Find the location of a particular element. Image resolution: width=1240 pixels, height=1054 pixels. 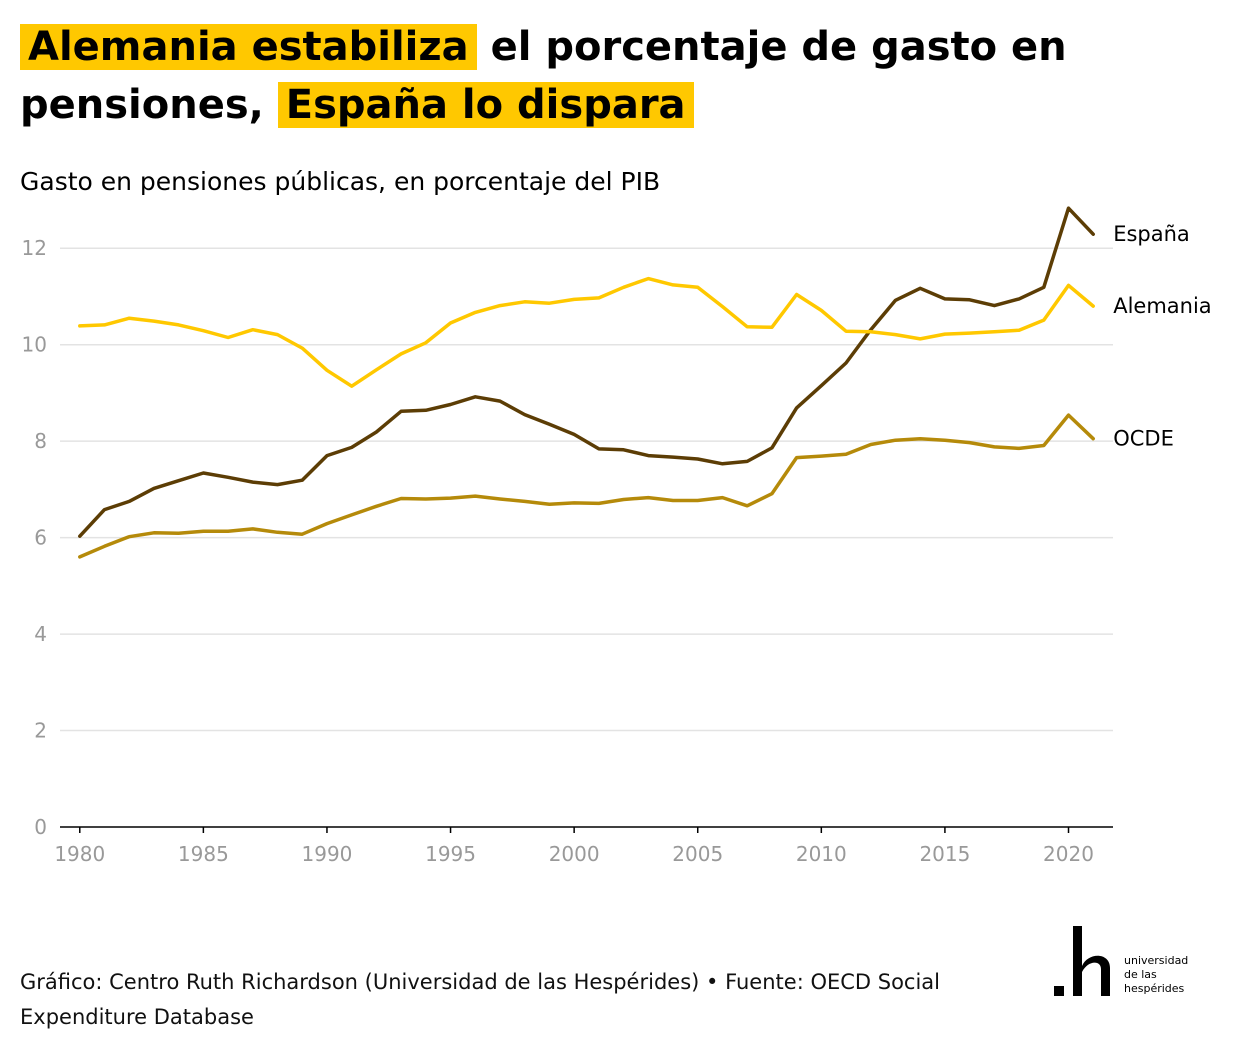

x-tick-label: 2010 is located at coordinates (821, 854).